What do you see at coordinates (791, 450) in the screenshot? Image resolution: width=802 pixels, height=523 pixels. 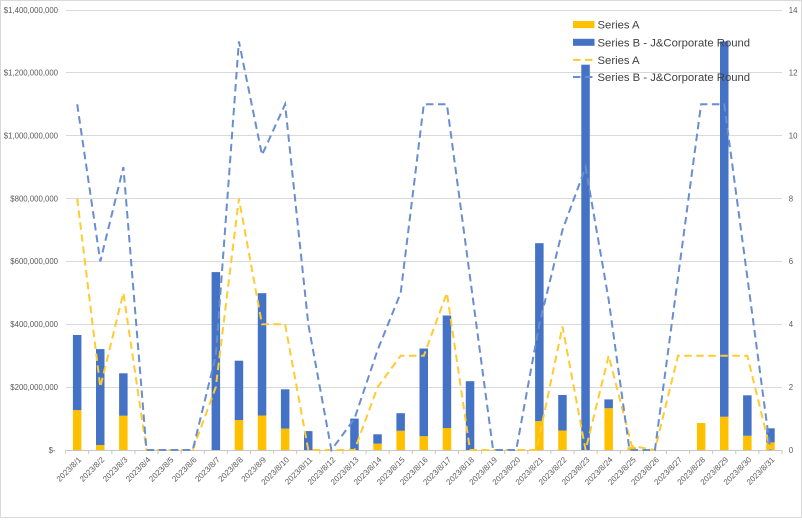 I see `svg-text: 0` at bounding box center [791, 450].